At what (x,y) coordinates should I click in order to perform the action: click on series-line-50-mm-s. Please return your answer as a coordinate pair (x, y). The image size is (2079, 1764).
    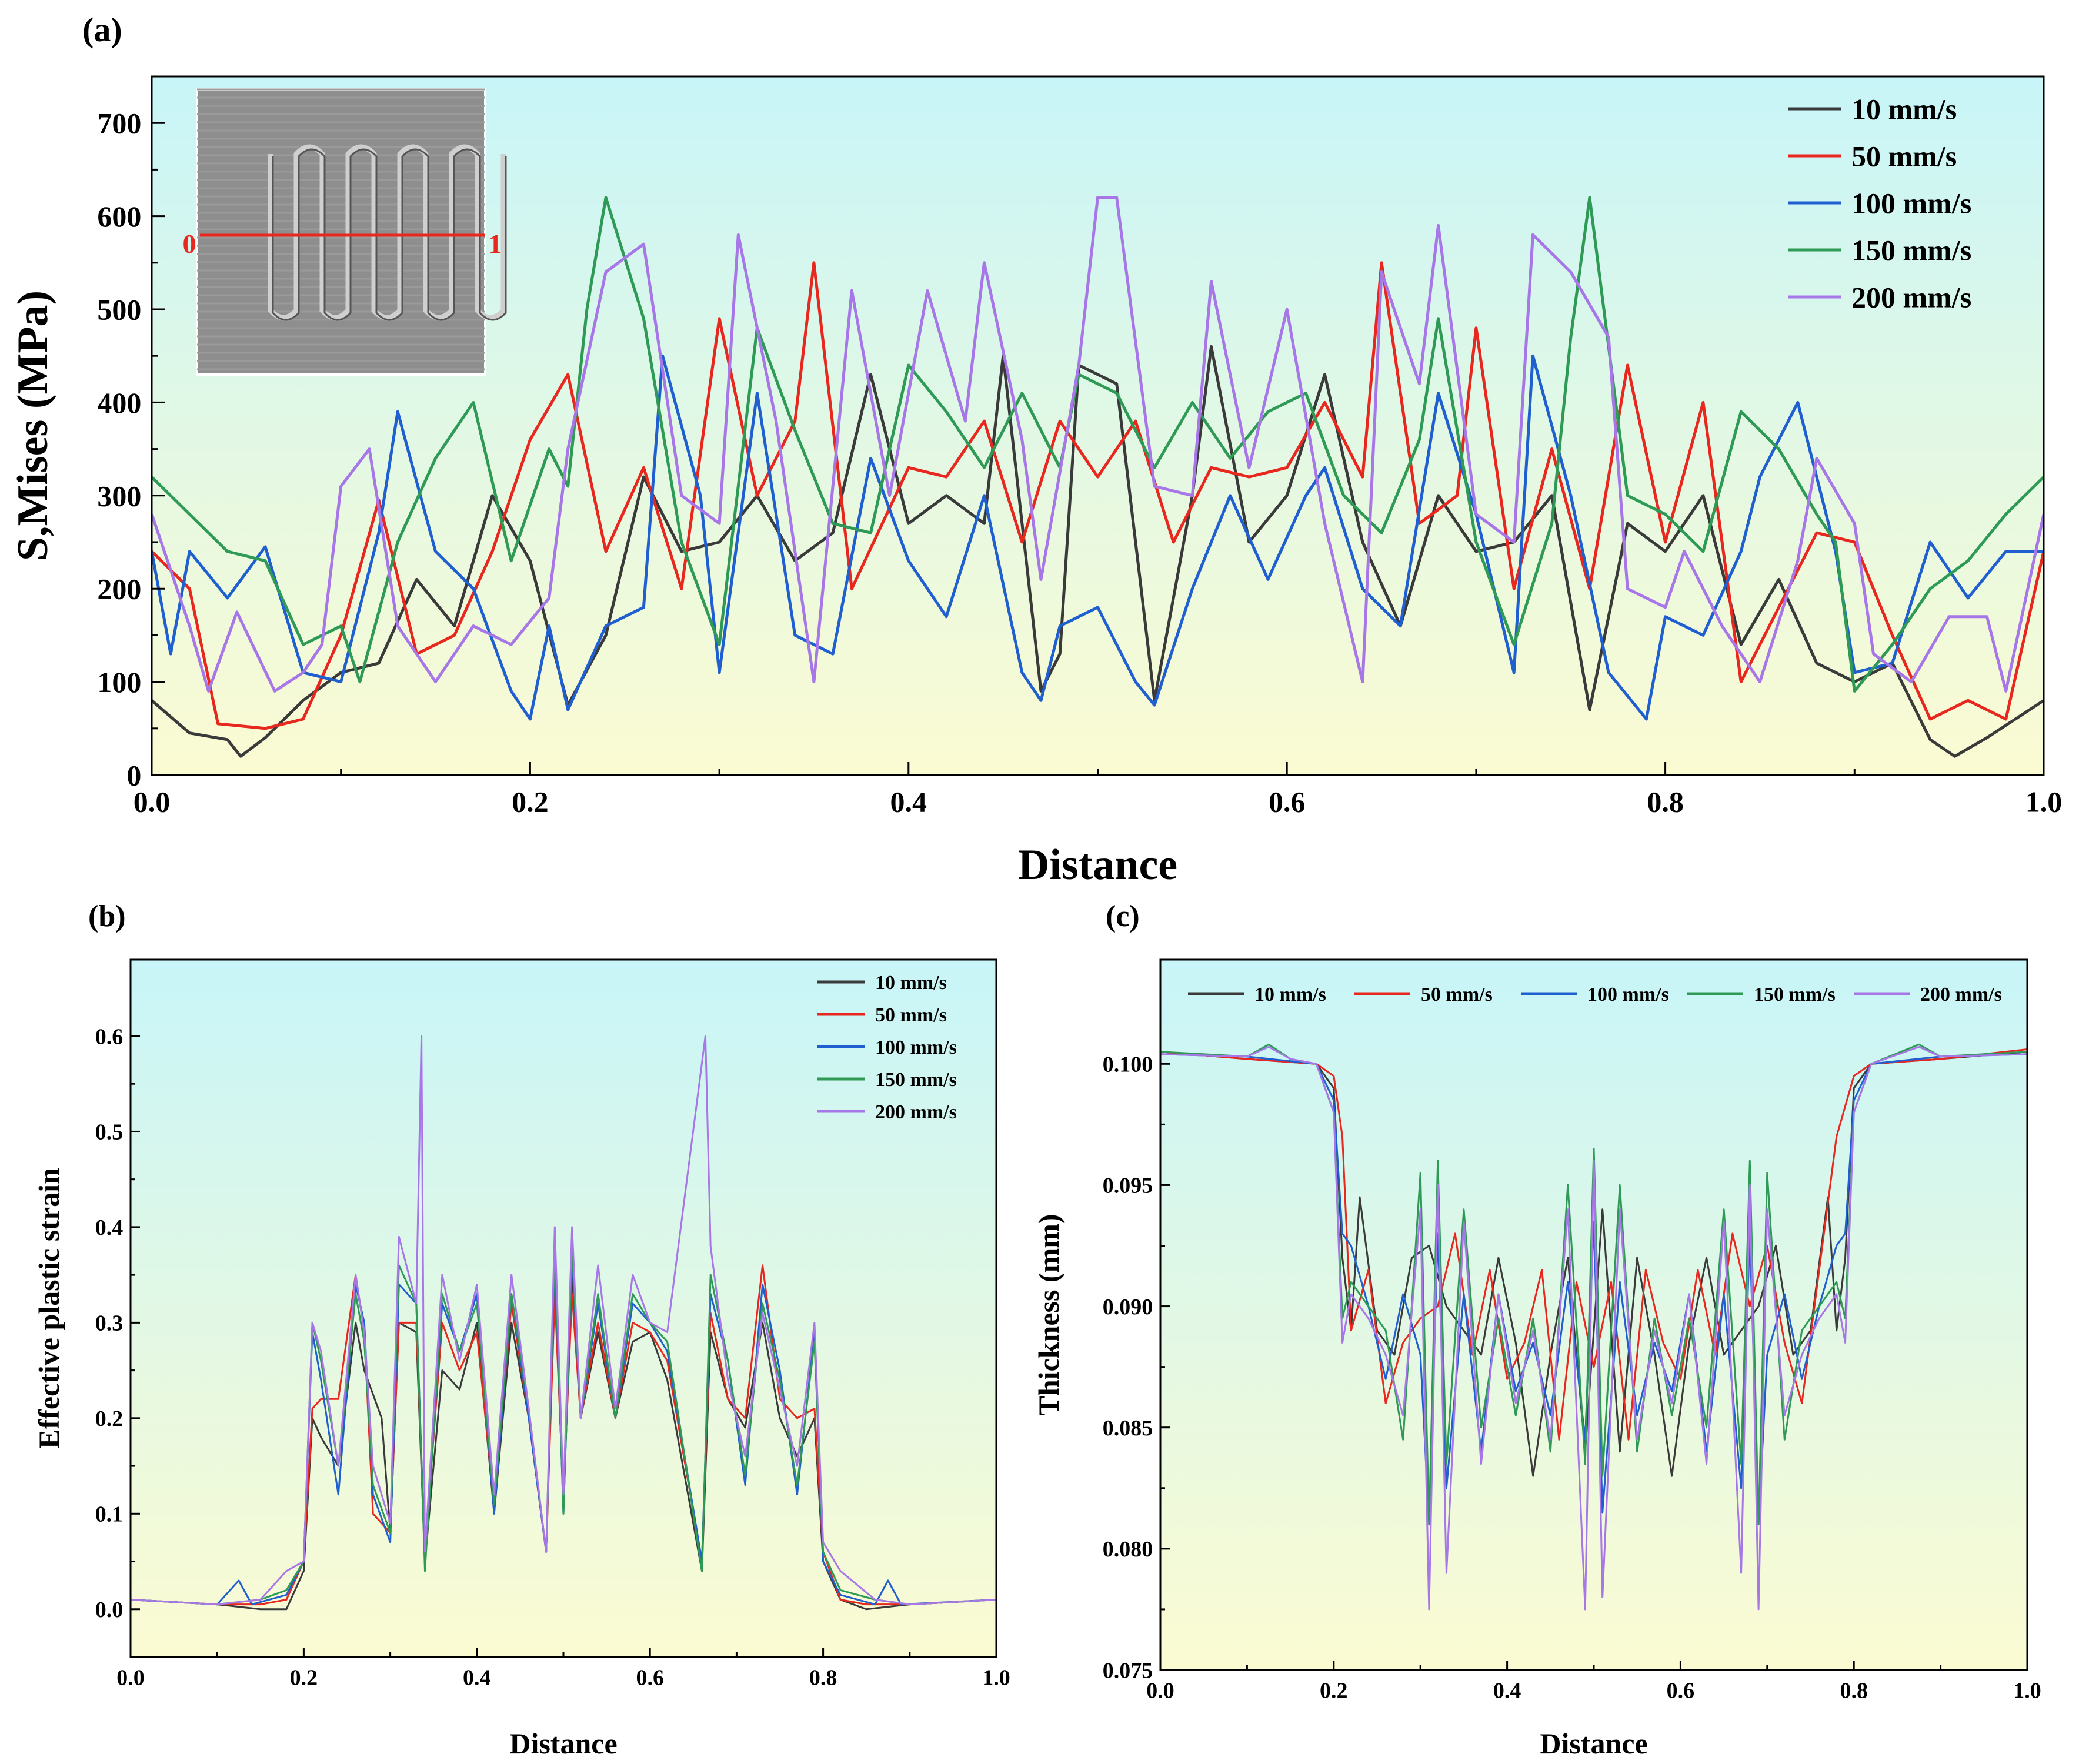
    Looking at the image, I should click on (1593, 1244).